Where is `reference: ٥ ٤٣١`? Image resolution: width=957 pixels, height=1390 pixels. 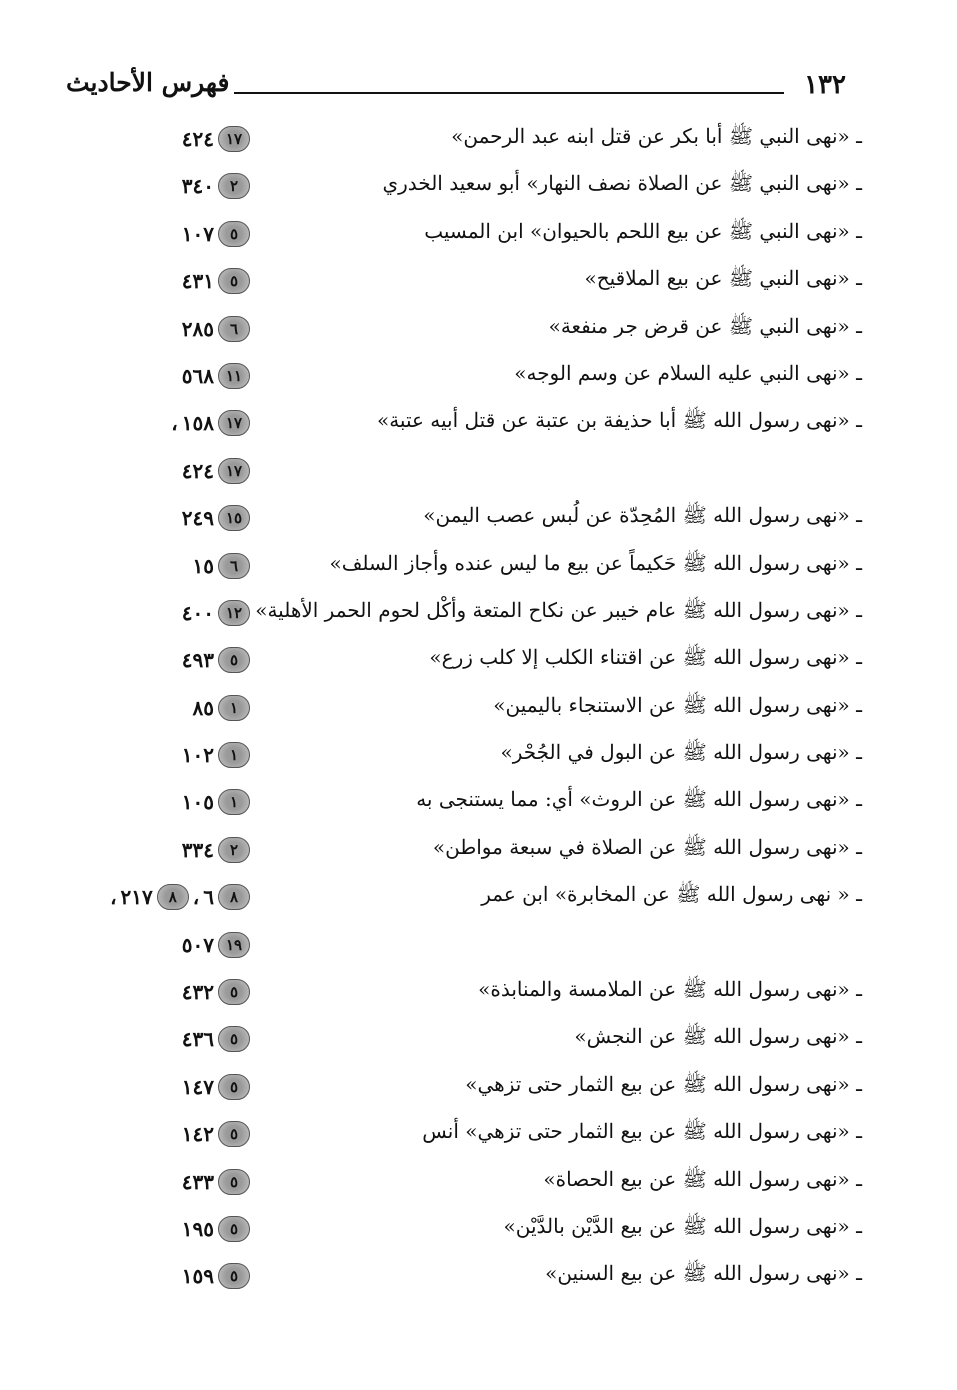 reference: ٥ ٤٣١ is located at coordinates (214, 281).